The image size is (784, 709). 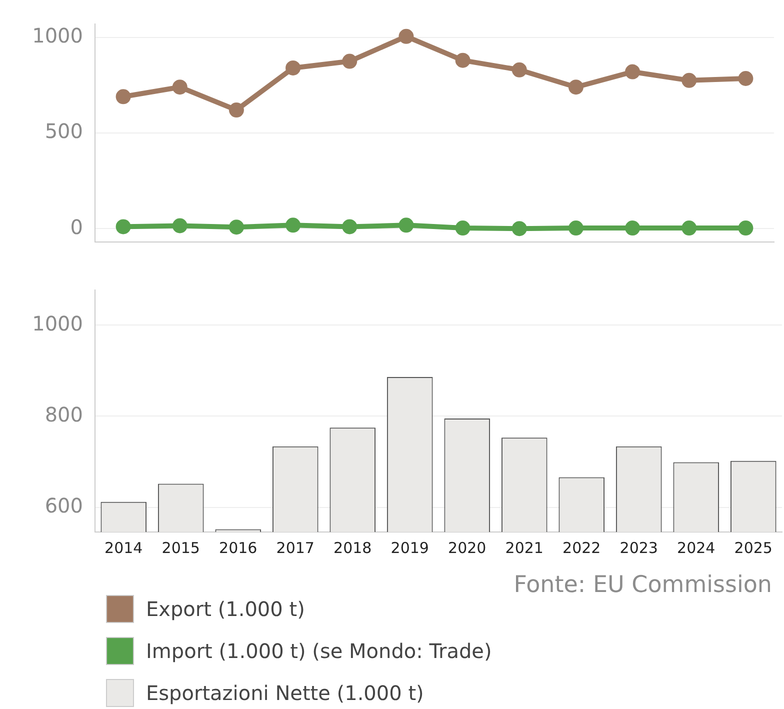 What do you see at coordinates (225, 609) in the screenshot?
I see `legend-label: Export (1.000 t)` at bounding box center [225, 609].